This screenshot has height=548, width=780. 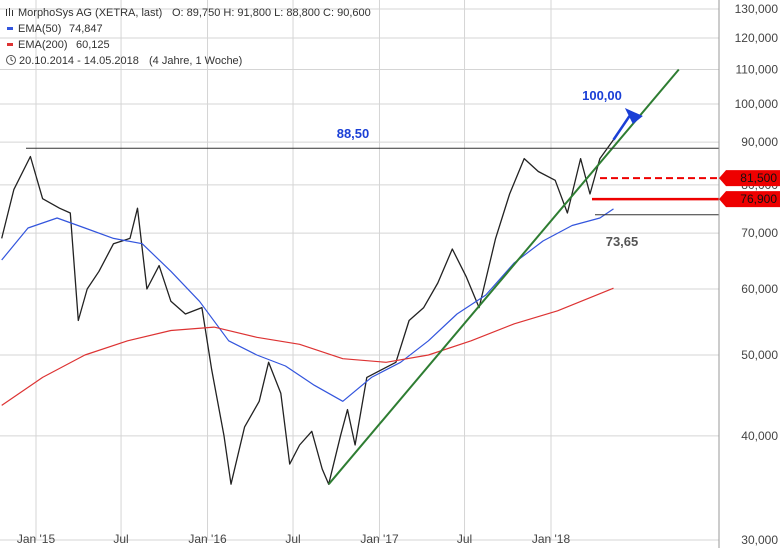 What do you see at coordinates (757, 69) in the screenshot?
I see `y-tick-label: 110,000` at bounding box center [757, 69].